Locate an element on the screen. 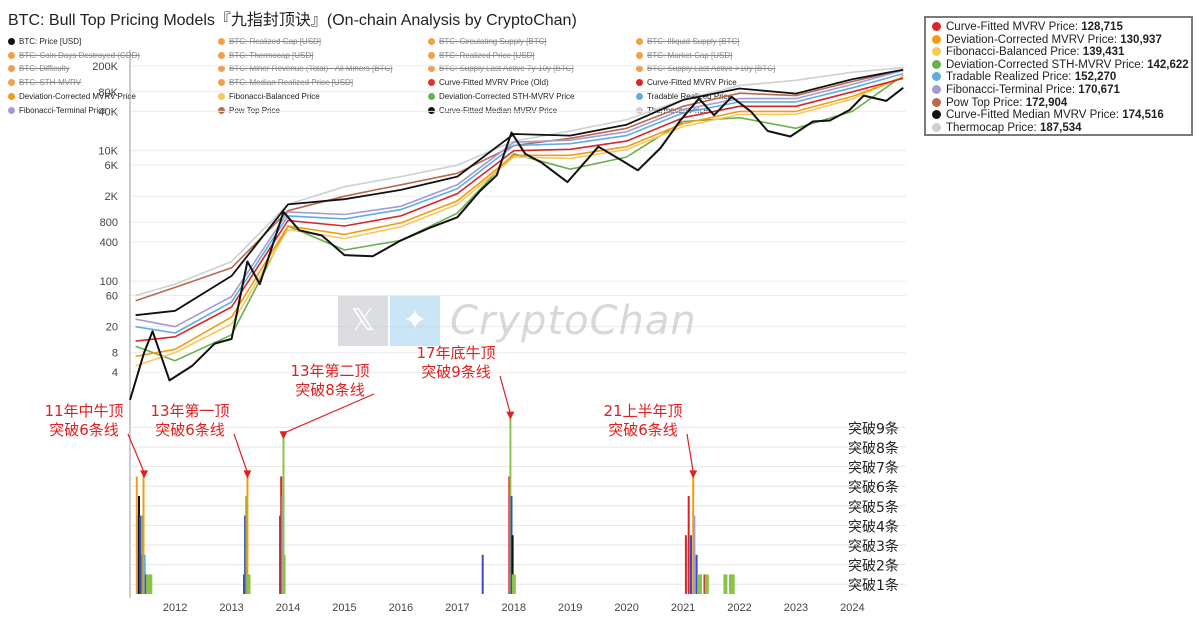 This screenshot has width=1200, height=622. bar-level-label: 突破9条 is located at coordinates (873, 428).